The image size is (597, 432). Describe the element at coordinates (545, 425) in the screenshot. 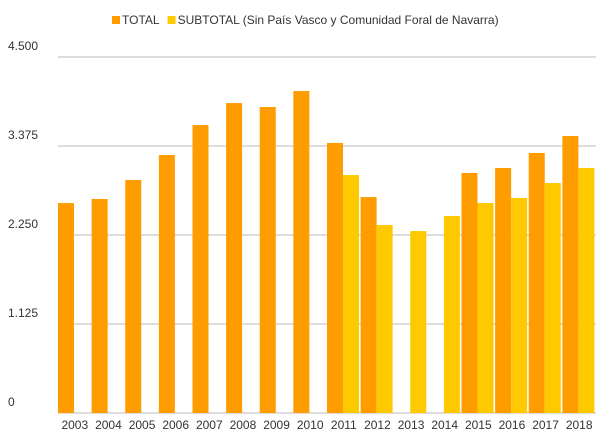

I see `x-tick-label: 2017` at that location.